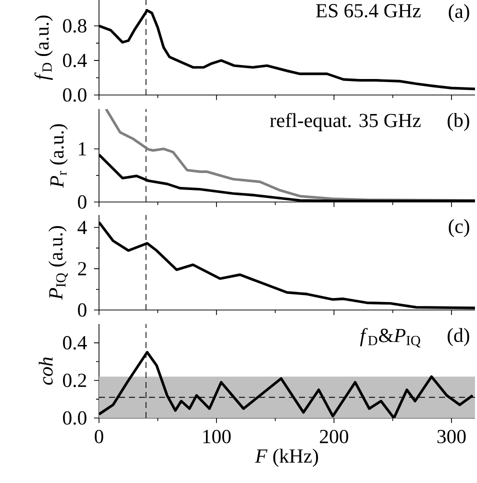 This screenshot has height=483, width=477. What do you see at coordinates (390, 338) in the screenshot?
I see `annotation: f$_{D}$&P$_{IQ}$` at bounding box center [390, 338].